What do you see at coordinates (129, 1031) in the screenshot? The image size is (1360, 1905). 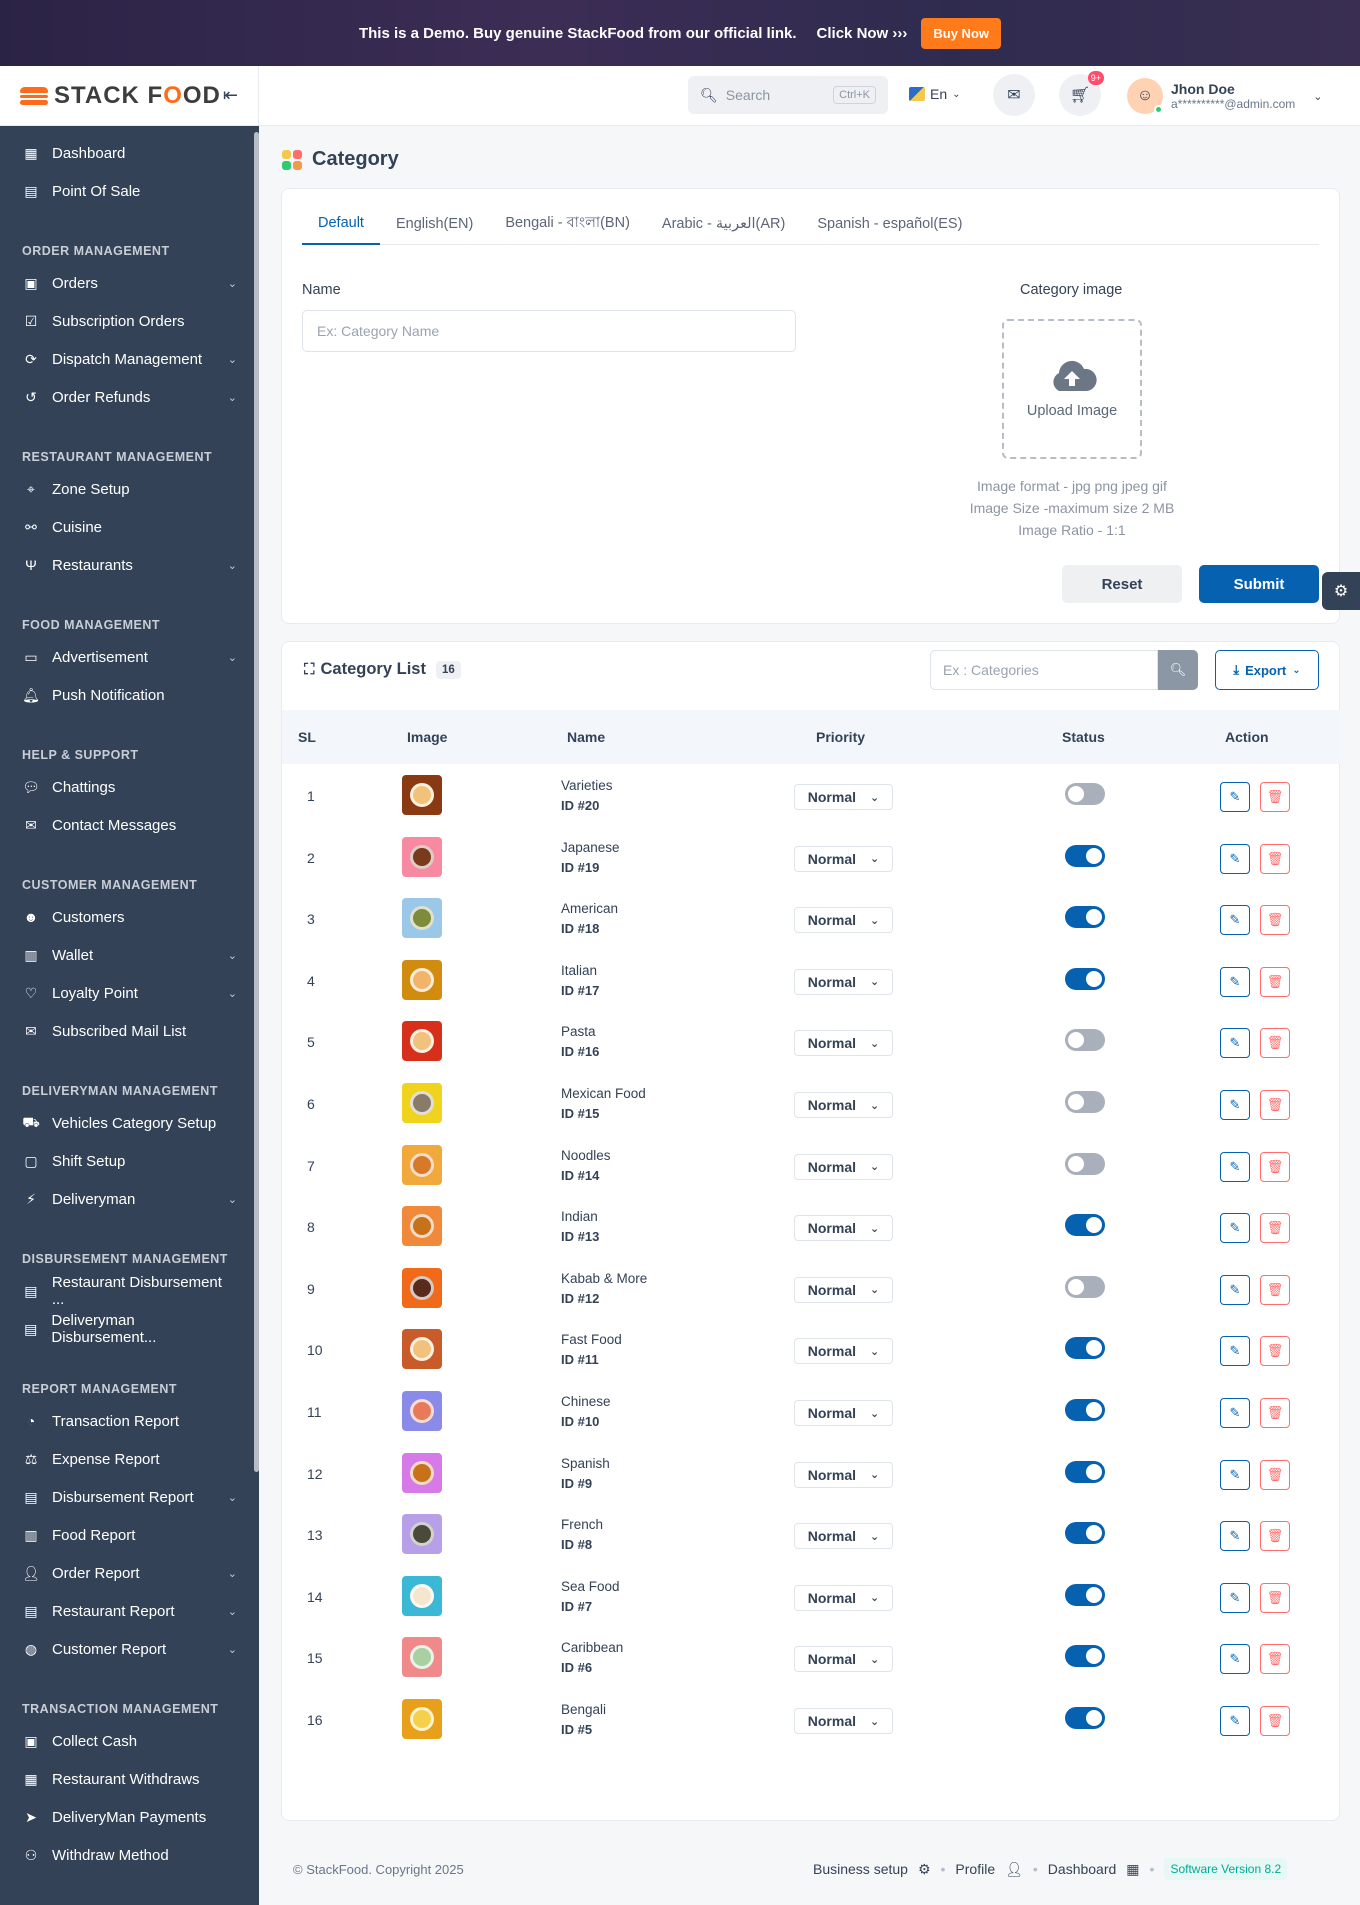 I see `sidebar-item-subscribed-mail-list: ✉ Subscribed Mail List` at bounding box center [129, 1031].